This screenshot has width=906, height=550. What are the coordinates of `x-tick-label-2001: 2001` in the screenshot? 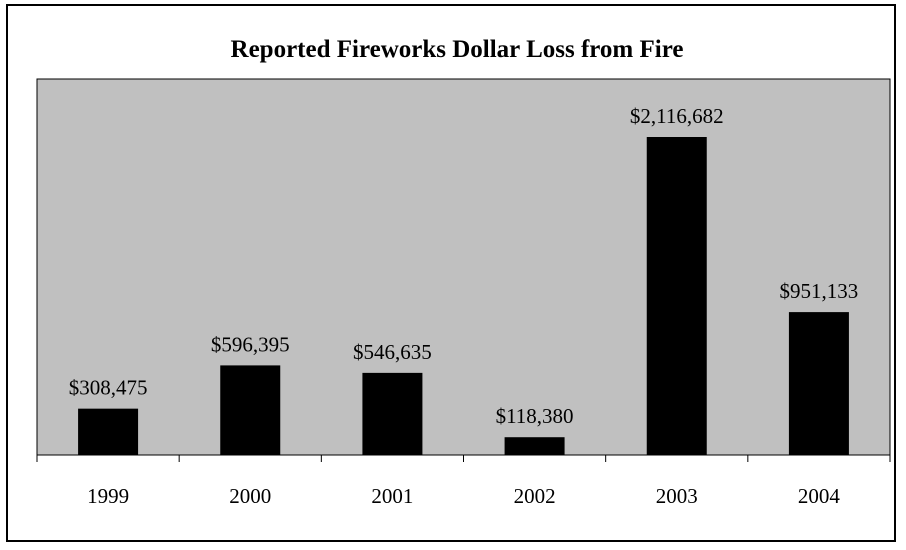 It's located at (392, 496).